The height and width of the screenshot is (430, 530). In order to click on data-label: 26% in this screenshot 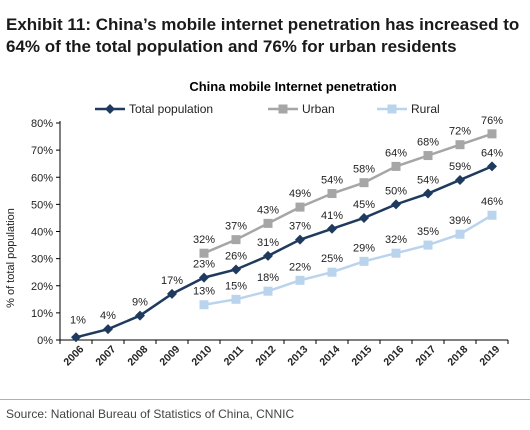, I will do `click(236, 256)`.